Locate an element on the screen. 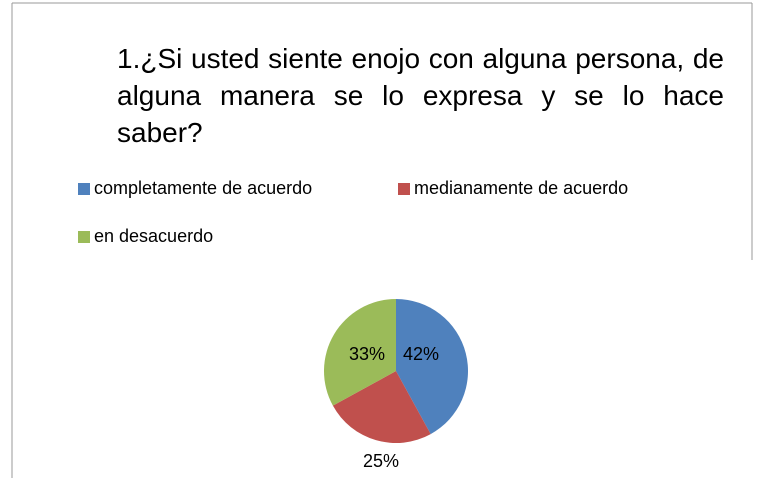  data-label: 42% is located at coordinates (421, 354).